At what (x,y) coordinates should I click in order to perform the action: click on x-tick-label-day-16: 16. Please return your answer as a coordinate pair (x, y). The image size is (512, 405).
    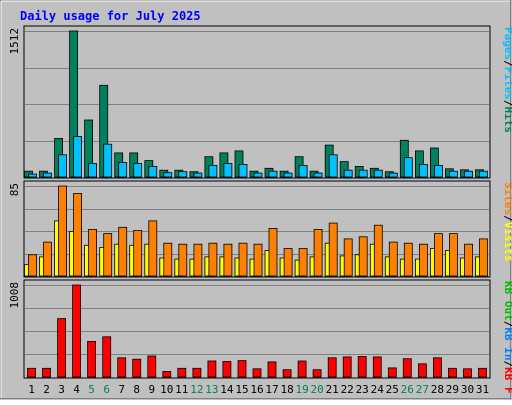
    Looking at the image, I should click on (256, 389).